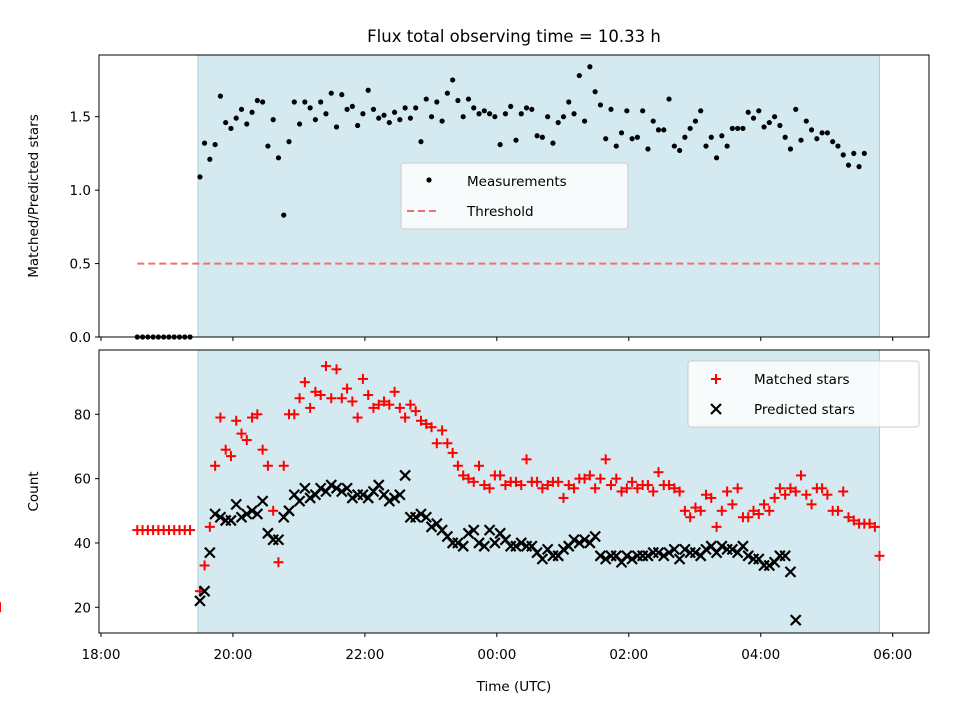 This screenshot has width=960, height=720. What do you see at coordinates (364, 655) in the screenshot?
I see `x-tick-label: 22:00` at bounding box center [364, 655].